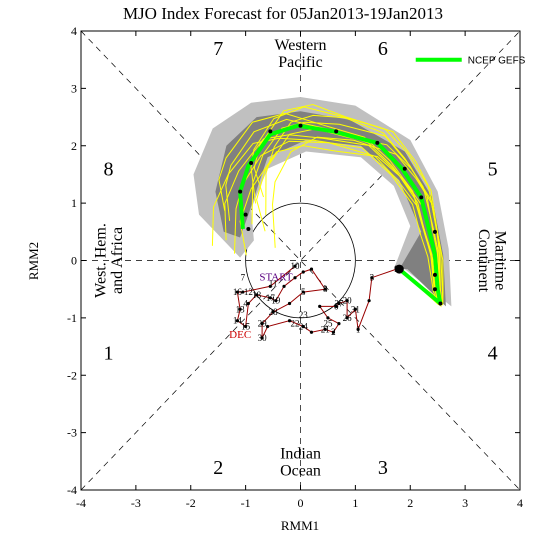 This screenshot has height=547, width=547. Describe the element at coordinates (304, 326) in the screenshot. I see `observed-day-label: 24` at that location.